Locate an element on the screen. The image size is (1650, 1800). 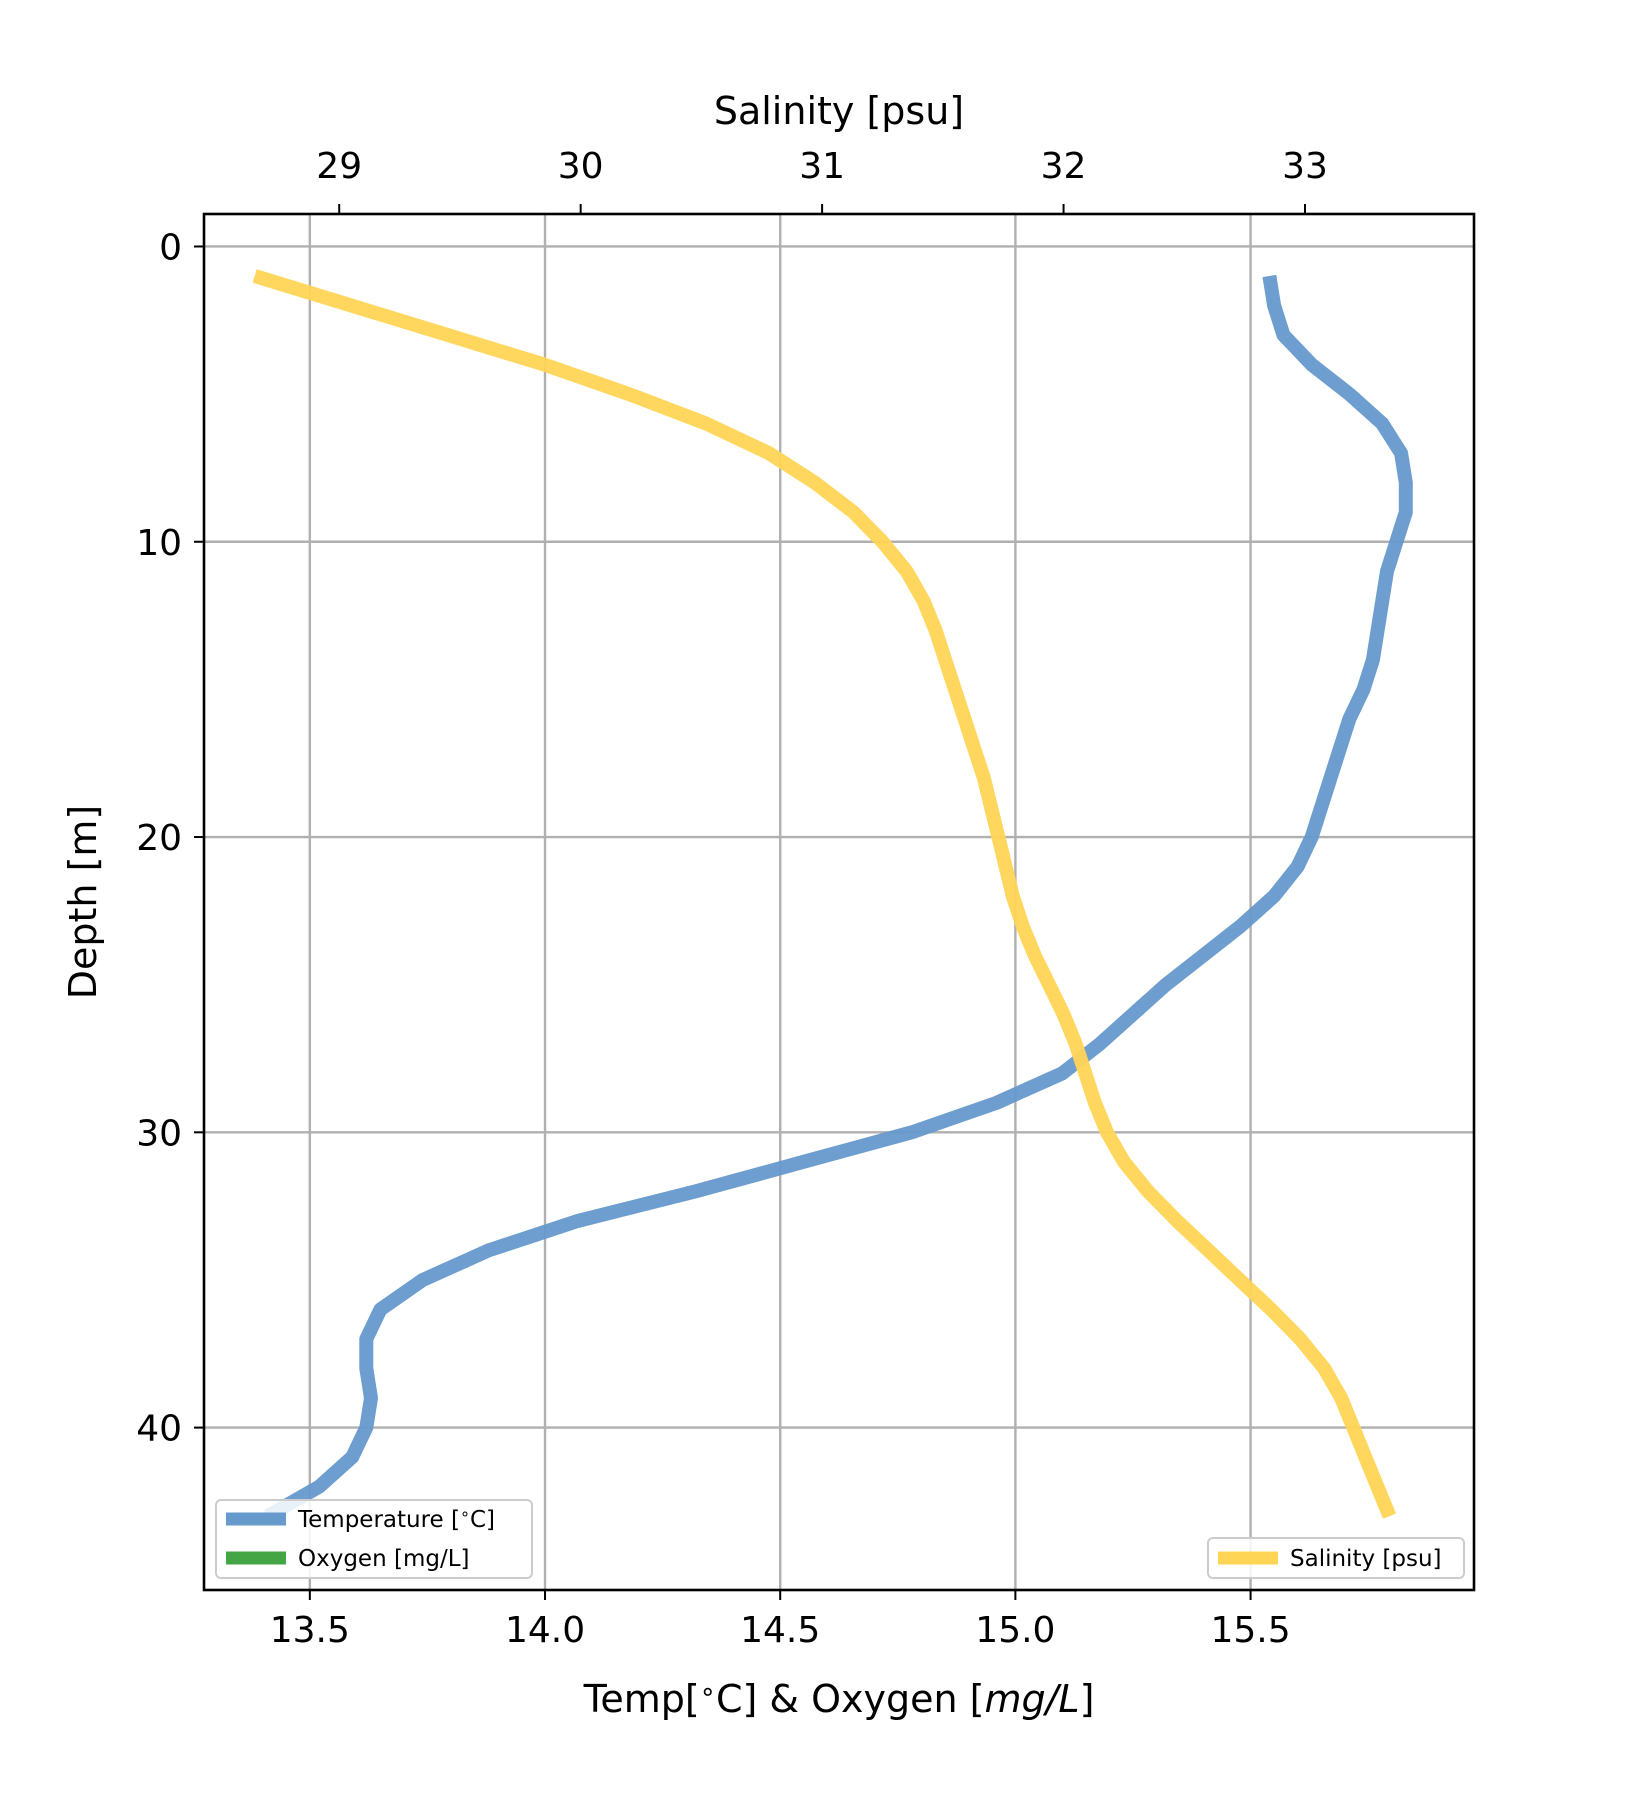
xlabel-suffix: ] is located at coordinates (1087, 1699).